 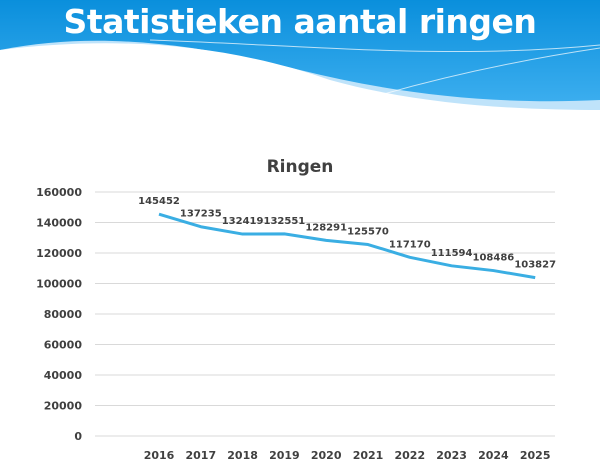 I want to click on chart-title: Ringen, so click(x=300, y=167).